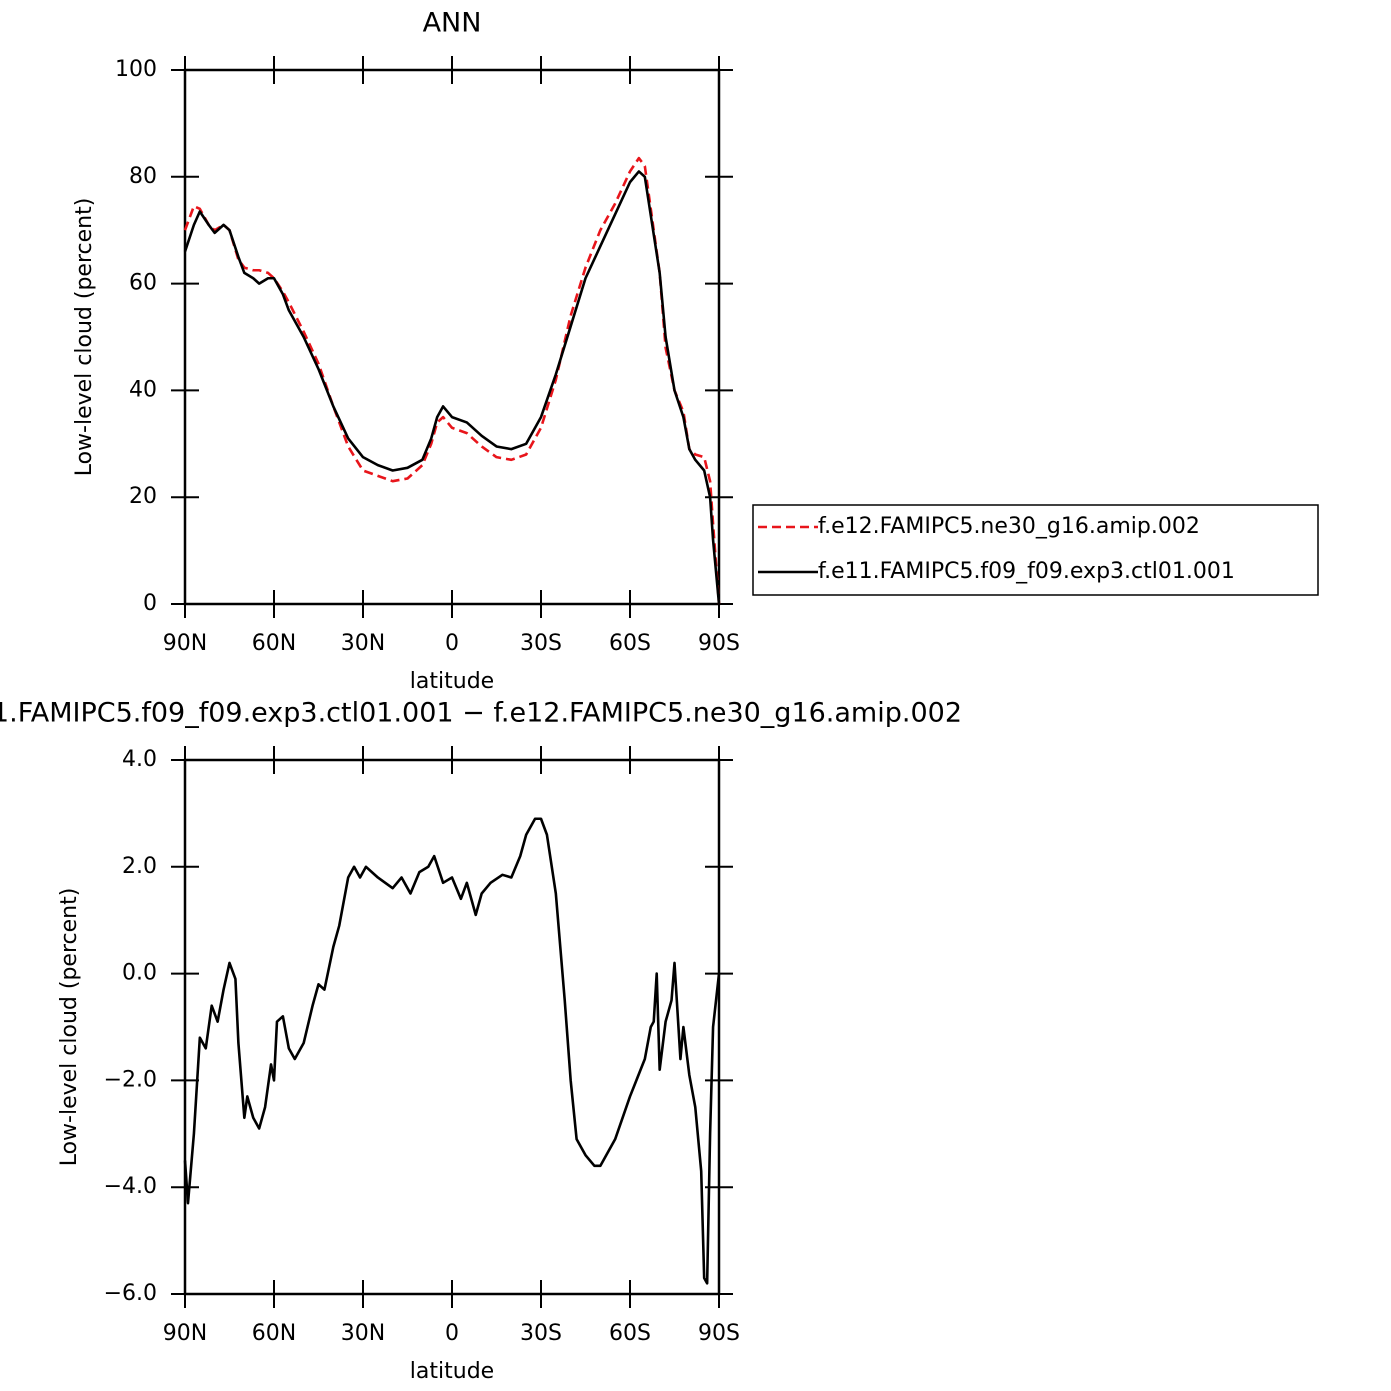 This screenshot has height=1391, width=1391. Describe the element at coordinates (452, 23) in the screenshot. I see `chart-title: ANN` at that location.